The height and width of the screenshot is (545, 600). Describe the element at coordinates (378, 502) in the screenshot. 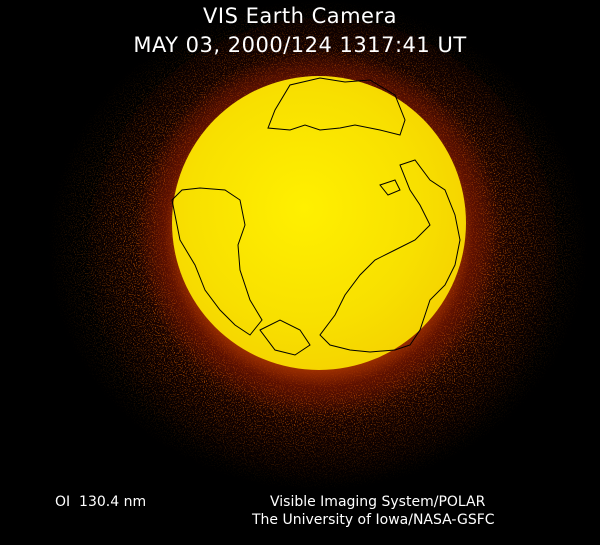

I see `instrument-credit: Visible Imaging System/POLAR` at that location.